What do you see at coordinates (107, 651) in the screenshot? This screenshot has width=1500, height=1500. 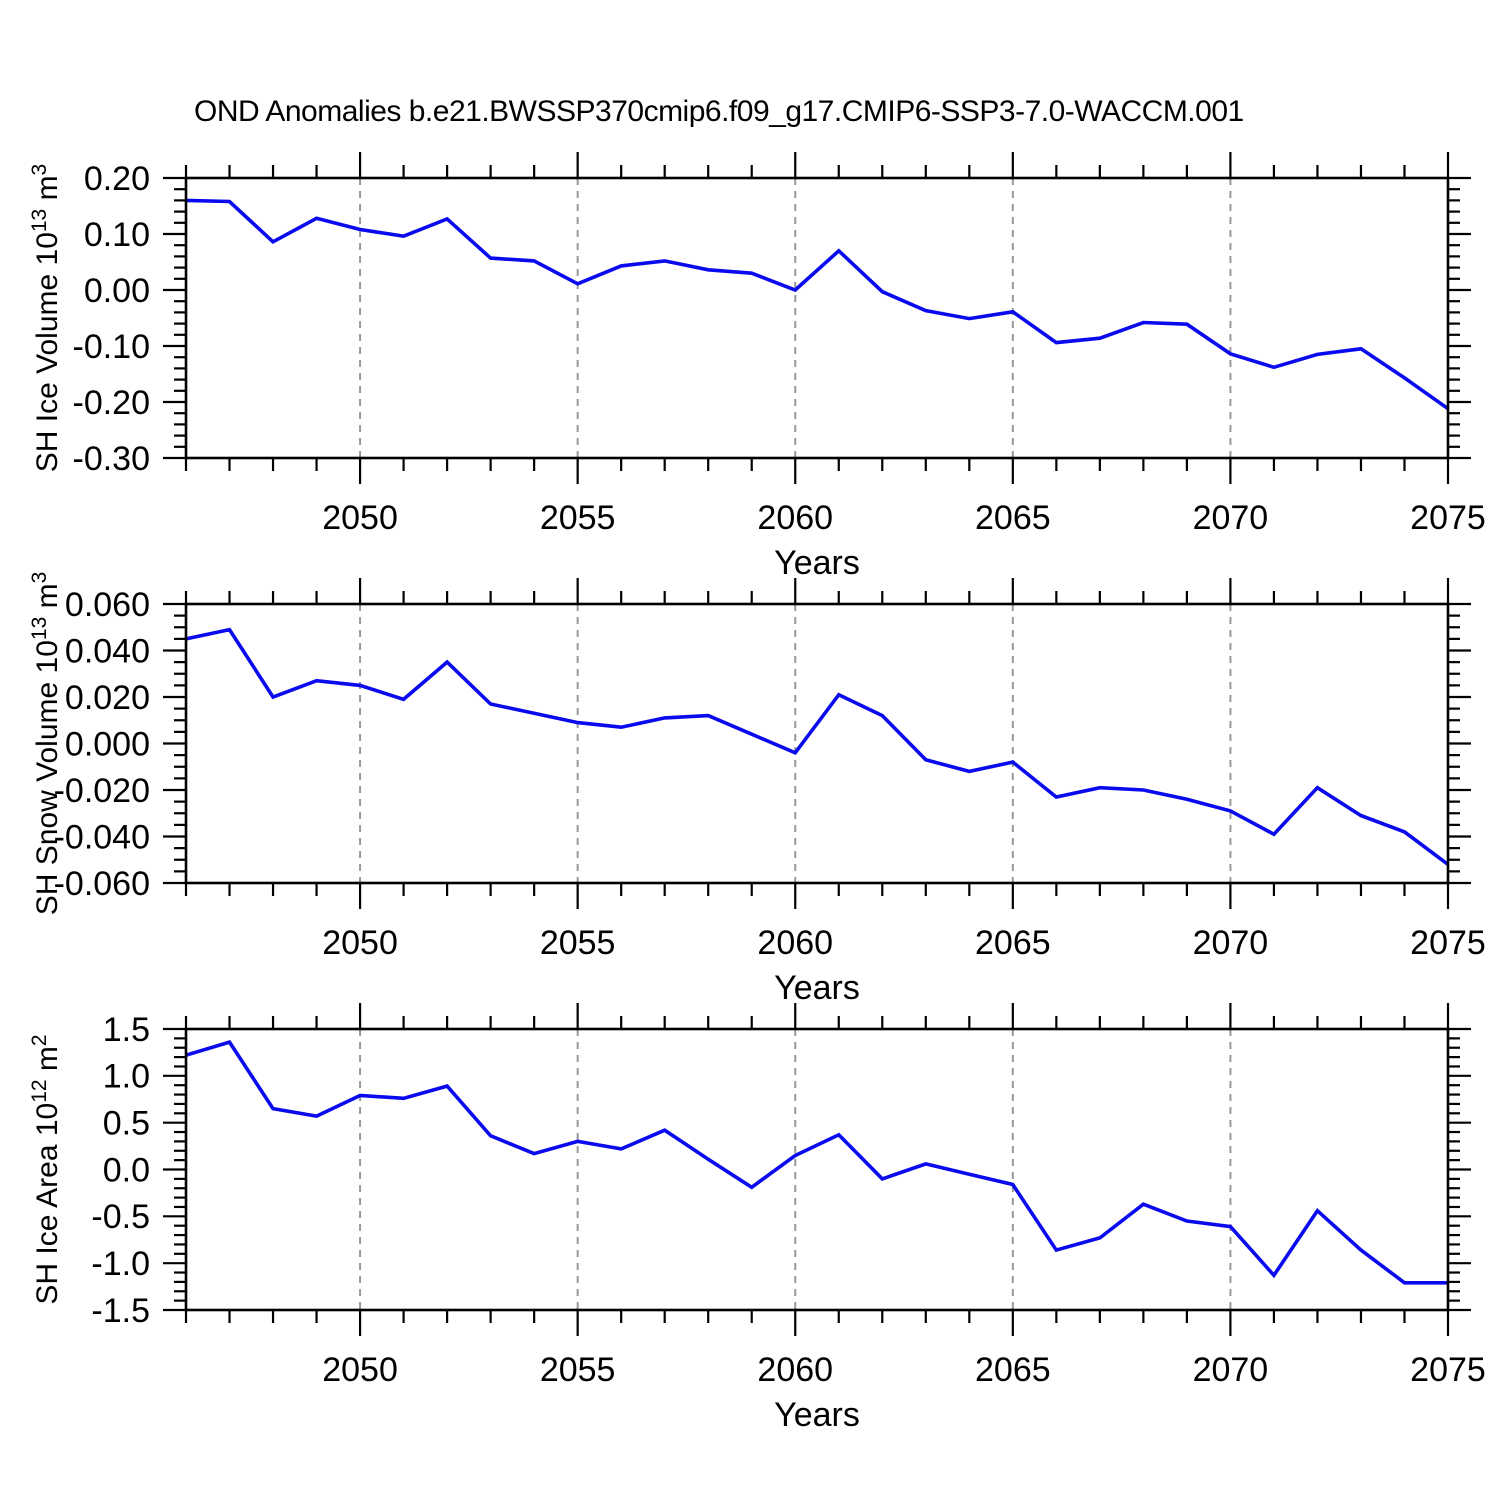 I see `y-tick-label: 0.040` at bounding box center [107, 651].